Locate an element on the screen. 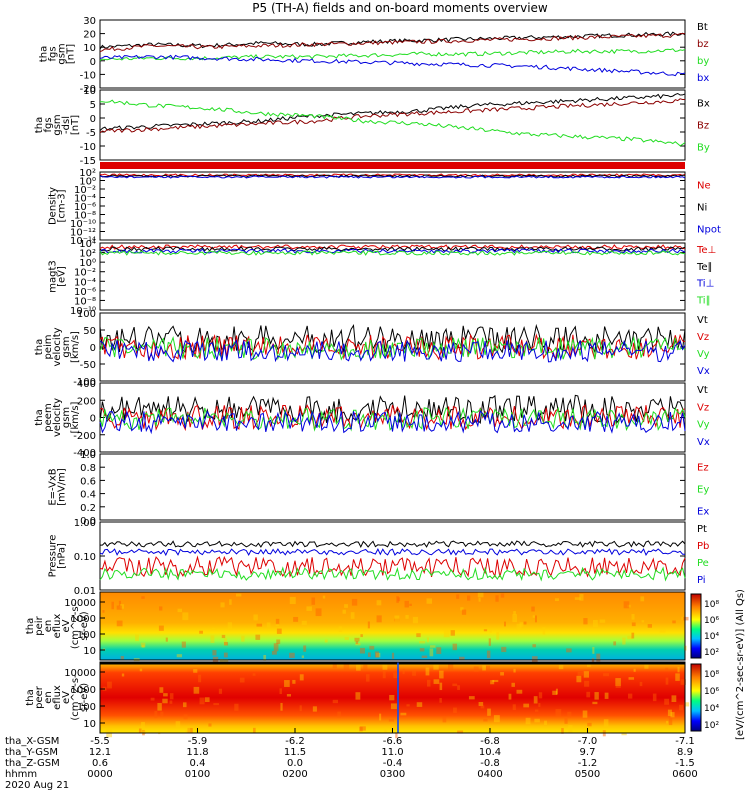 This screenshot has width=750, height=804. y-axis-label-line: [cm-3] is located at coordinates (62, 205).